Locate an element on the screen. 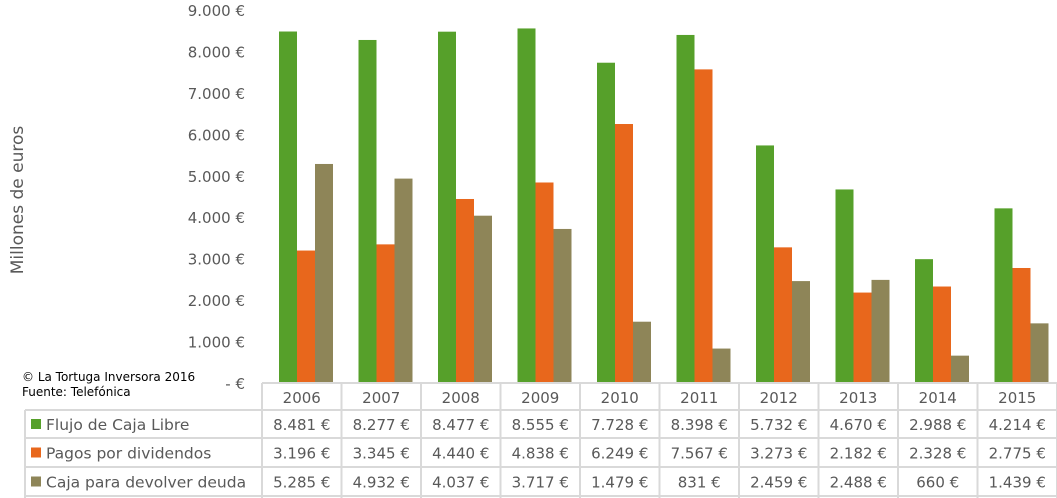 The height and width of the screenshot is (498, 1057). data-cell: 4.838 € is located at coordinates (540, 454).